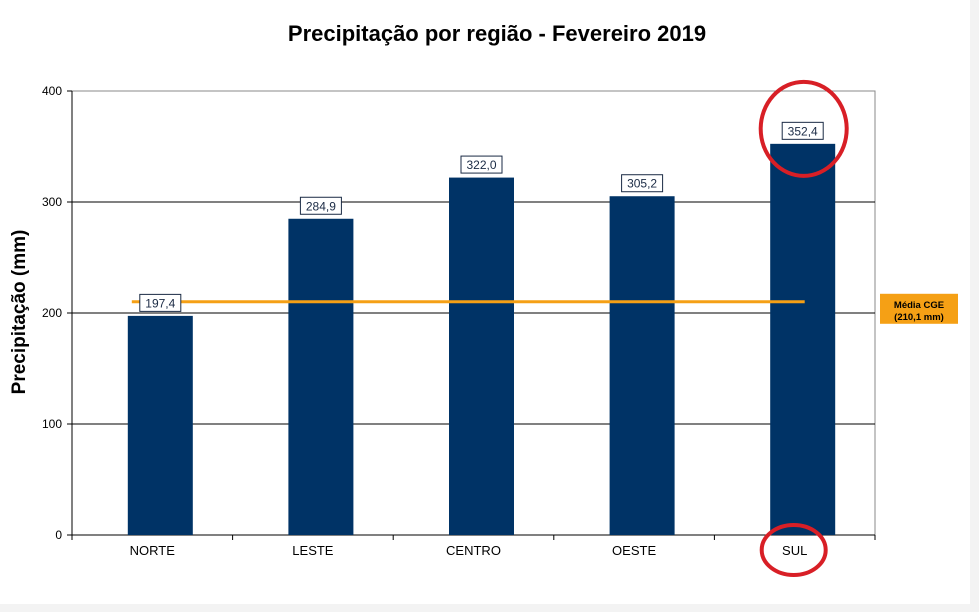  Describe the element at coordinates (473, 550) in the screenshot. I see `x-tick-label: CENTRO` at that location.